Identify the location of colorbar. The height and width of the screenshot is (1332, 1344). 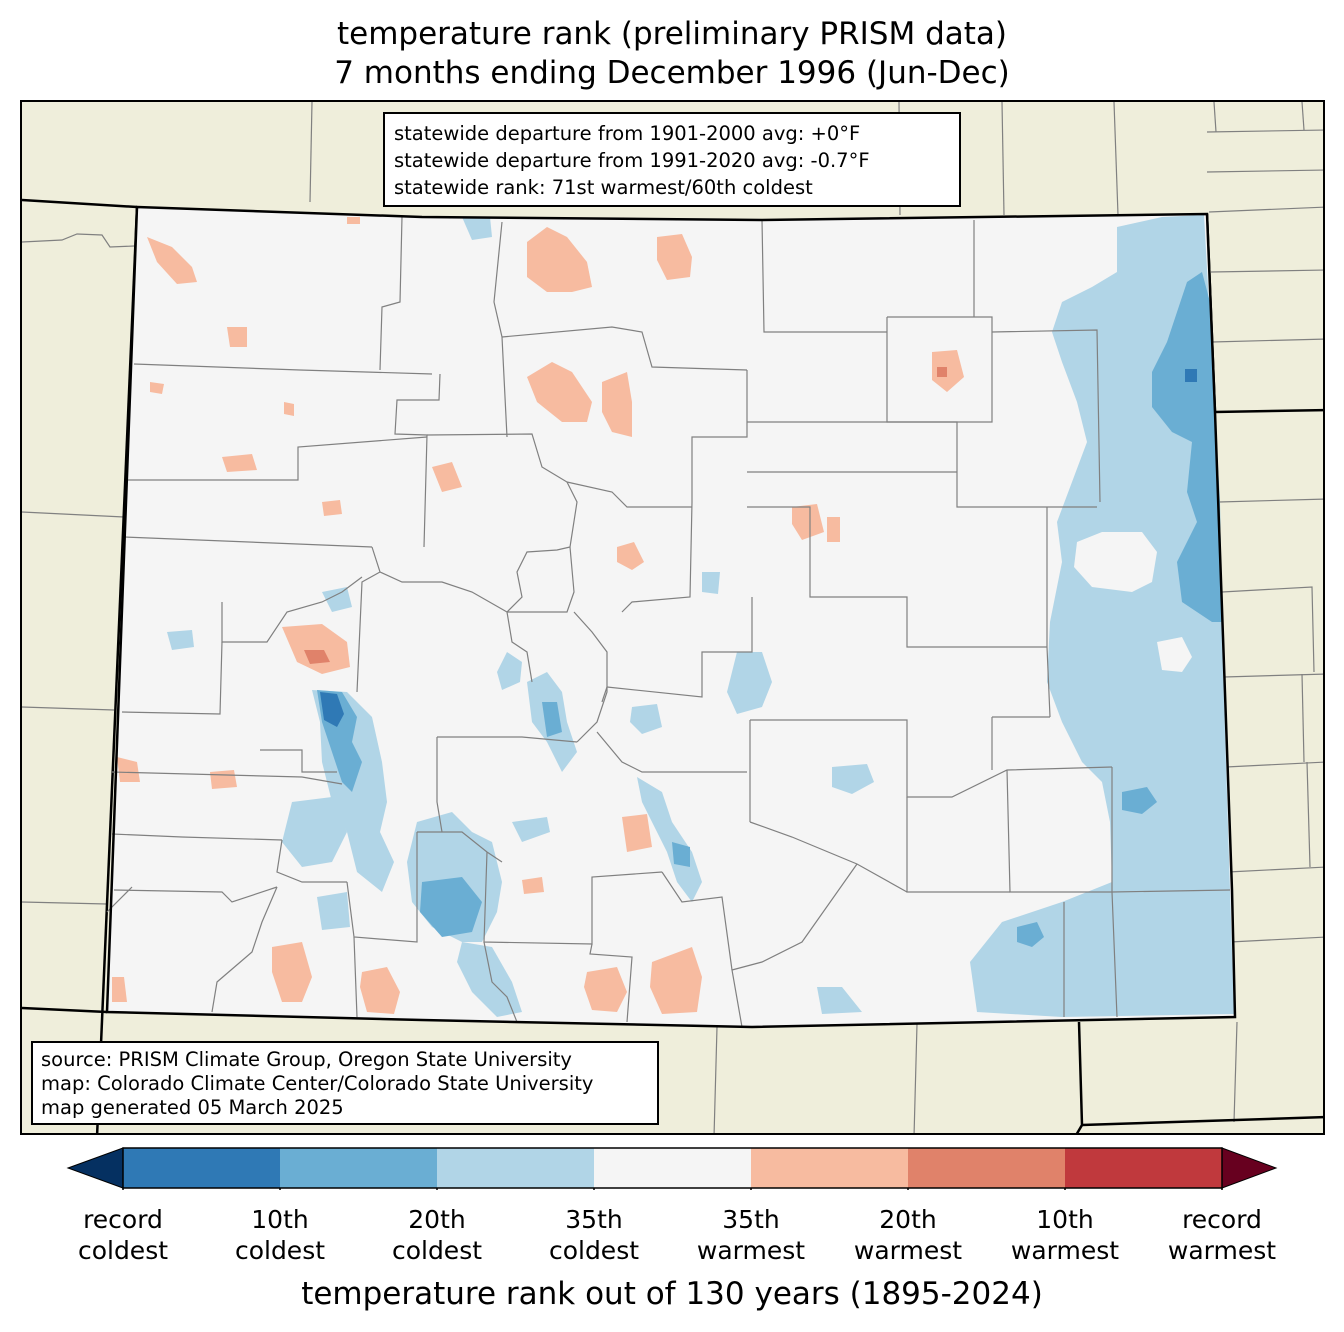
(672, 1168).